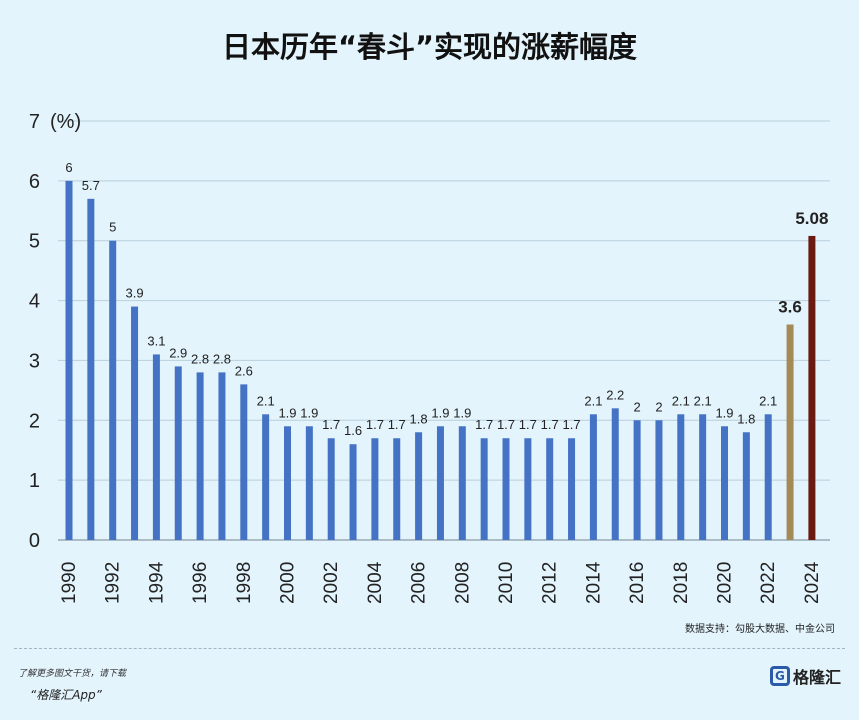  Describe the element at coordinates (34, 361) in the screenshot. I see `y-tick-label: 3` at that location.